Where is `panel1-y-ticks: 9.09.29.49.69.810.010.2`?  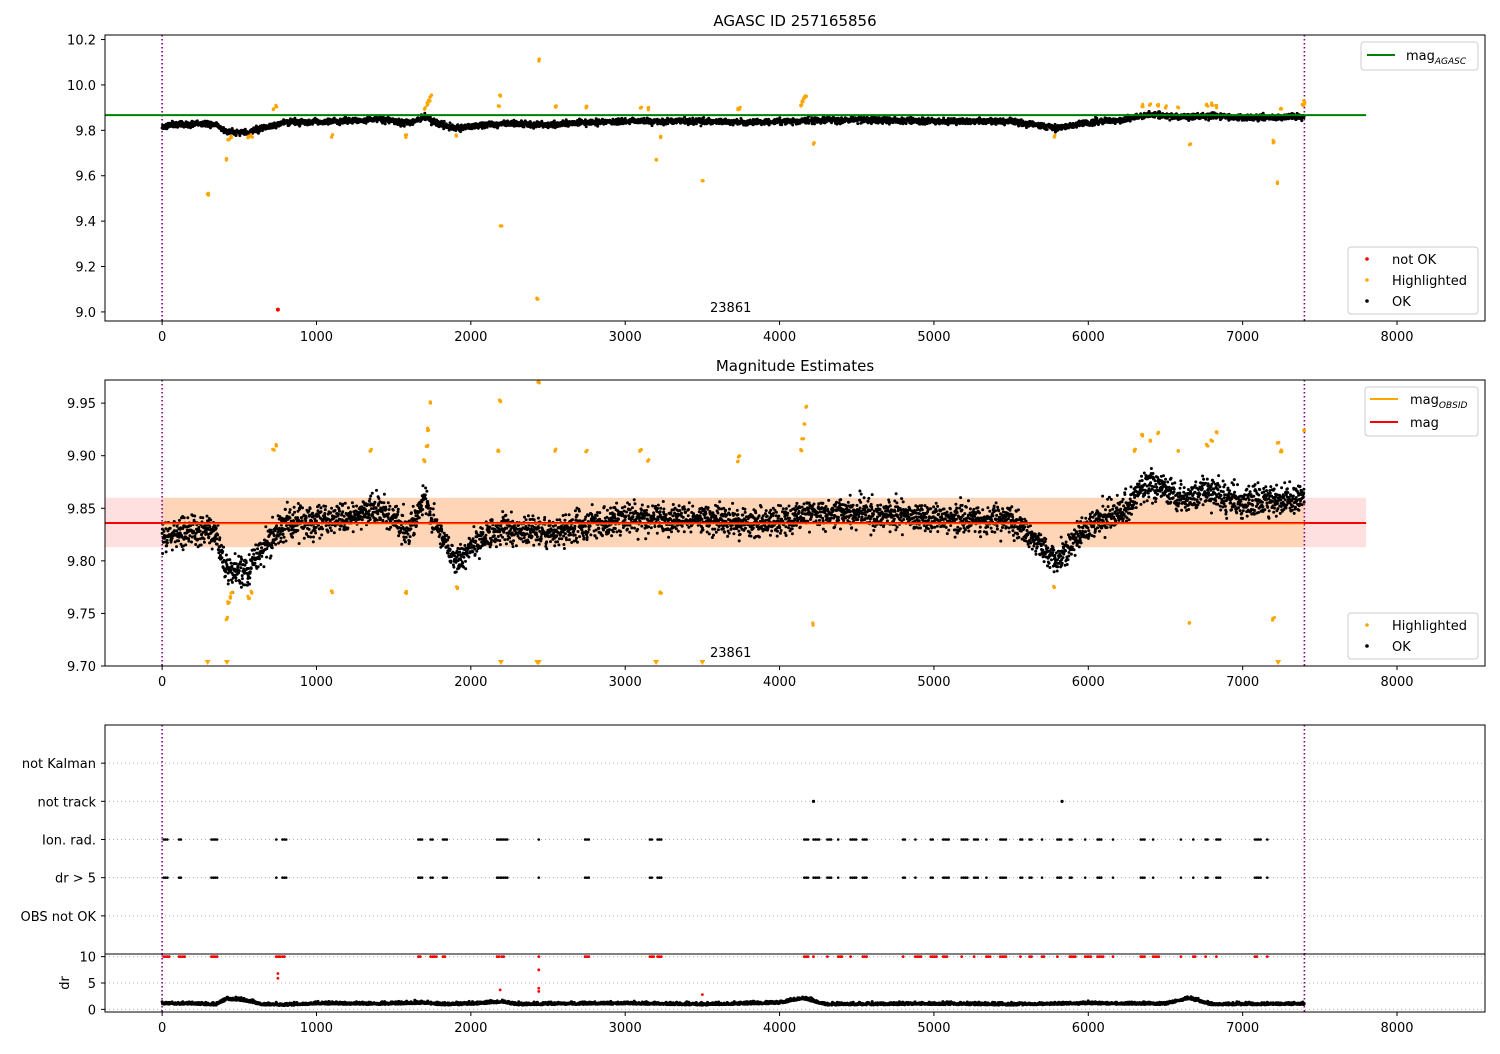 panel1-y-ticks: 9.09.29.49.69.810.010.2 is located at coordinates (86, 177).